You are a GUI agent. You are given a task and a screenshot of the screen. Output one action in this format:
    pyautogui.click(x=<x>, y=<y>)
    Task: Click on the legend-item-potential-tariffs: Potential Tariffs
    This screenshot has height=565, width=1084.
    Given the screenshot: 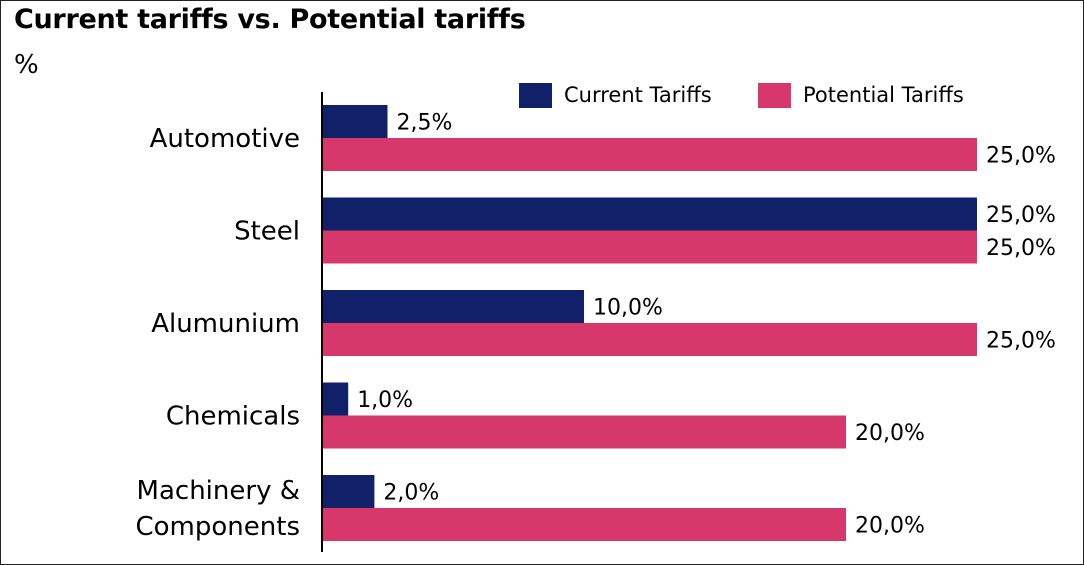 What is the action you would take?
    pyautogui.click(x=861, y=95)
    